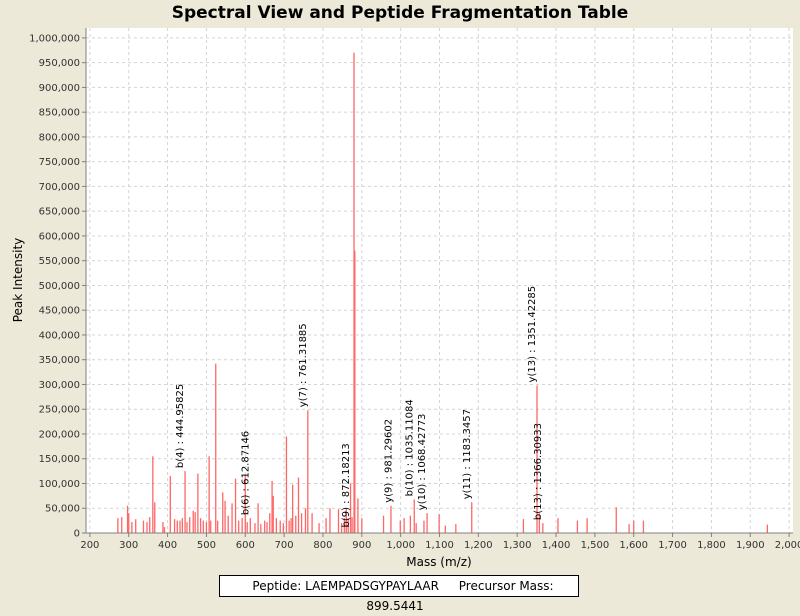  I want to click on y-tick-label: 300,000, so click(59, 385).